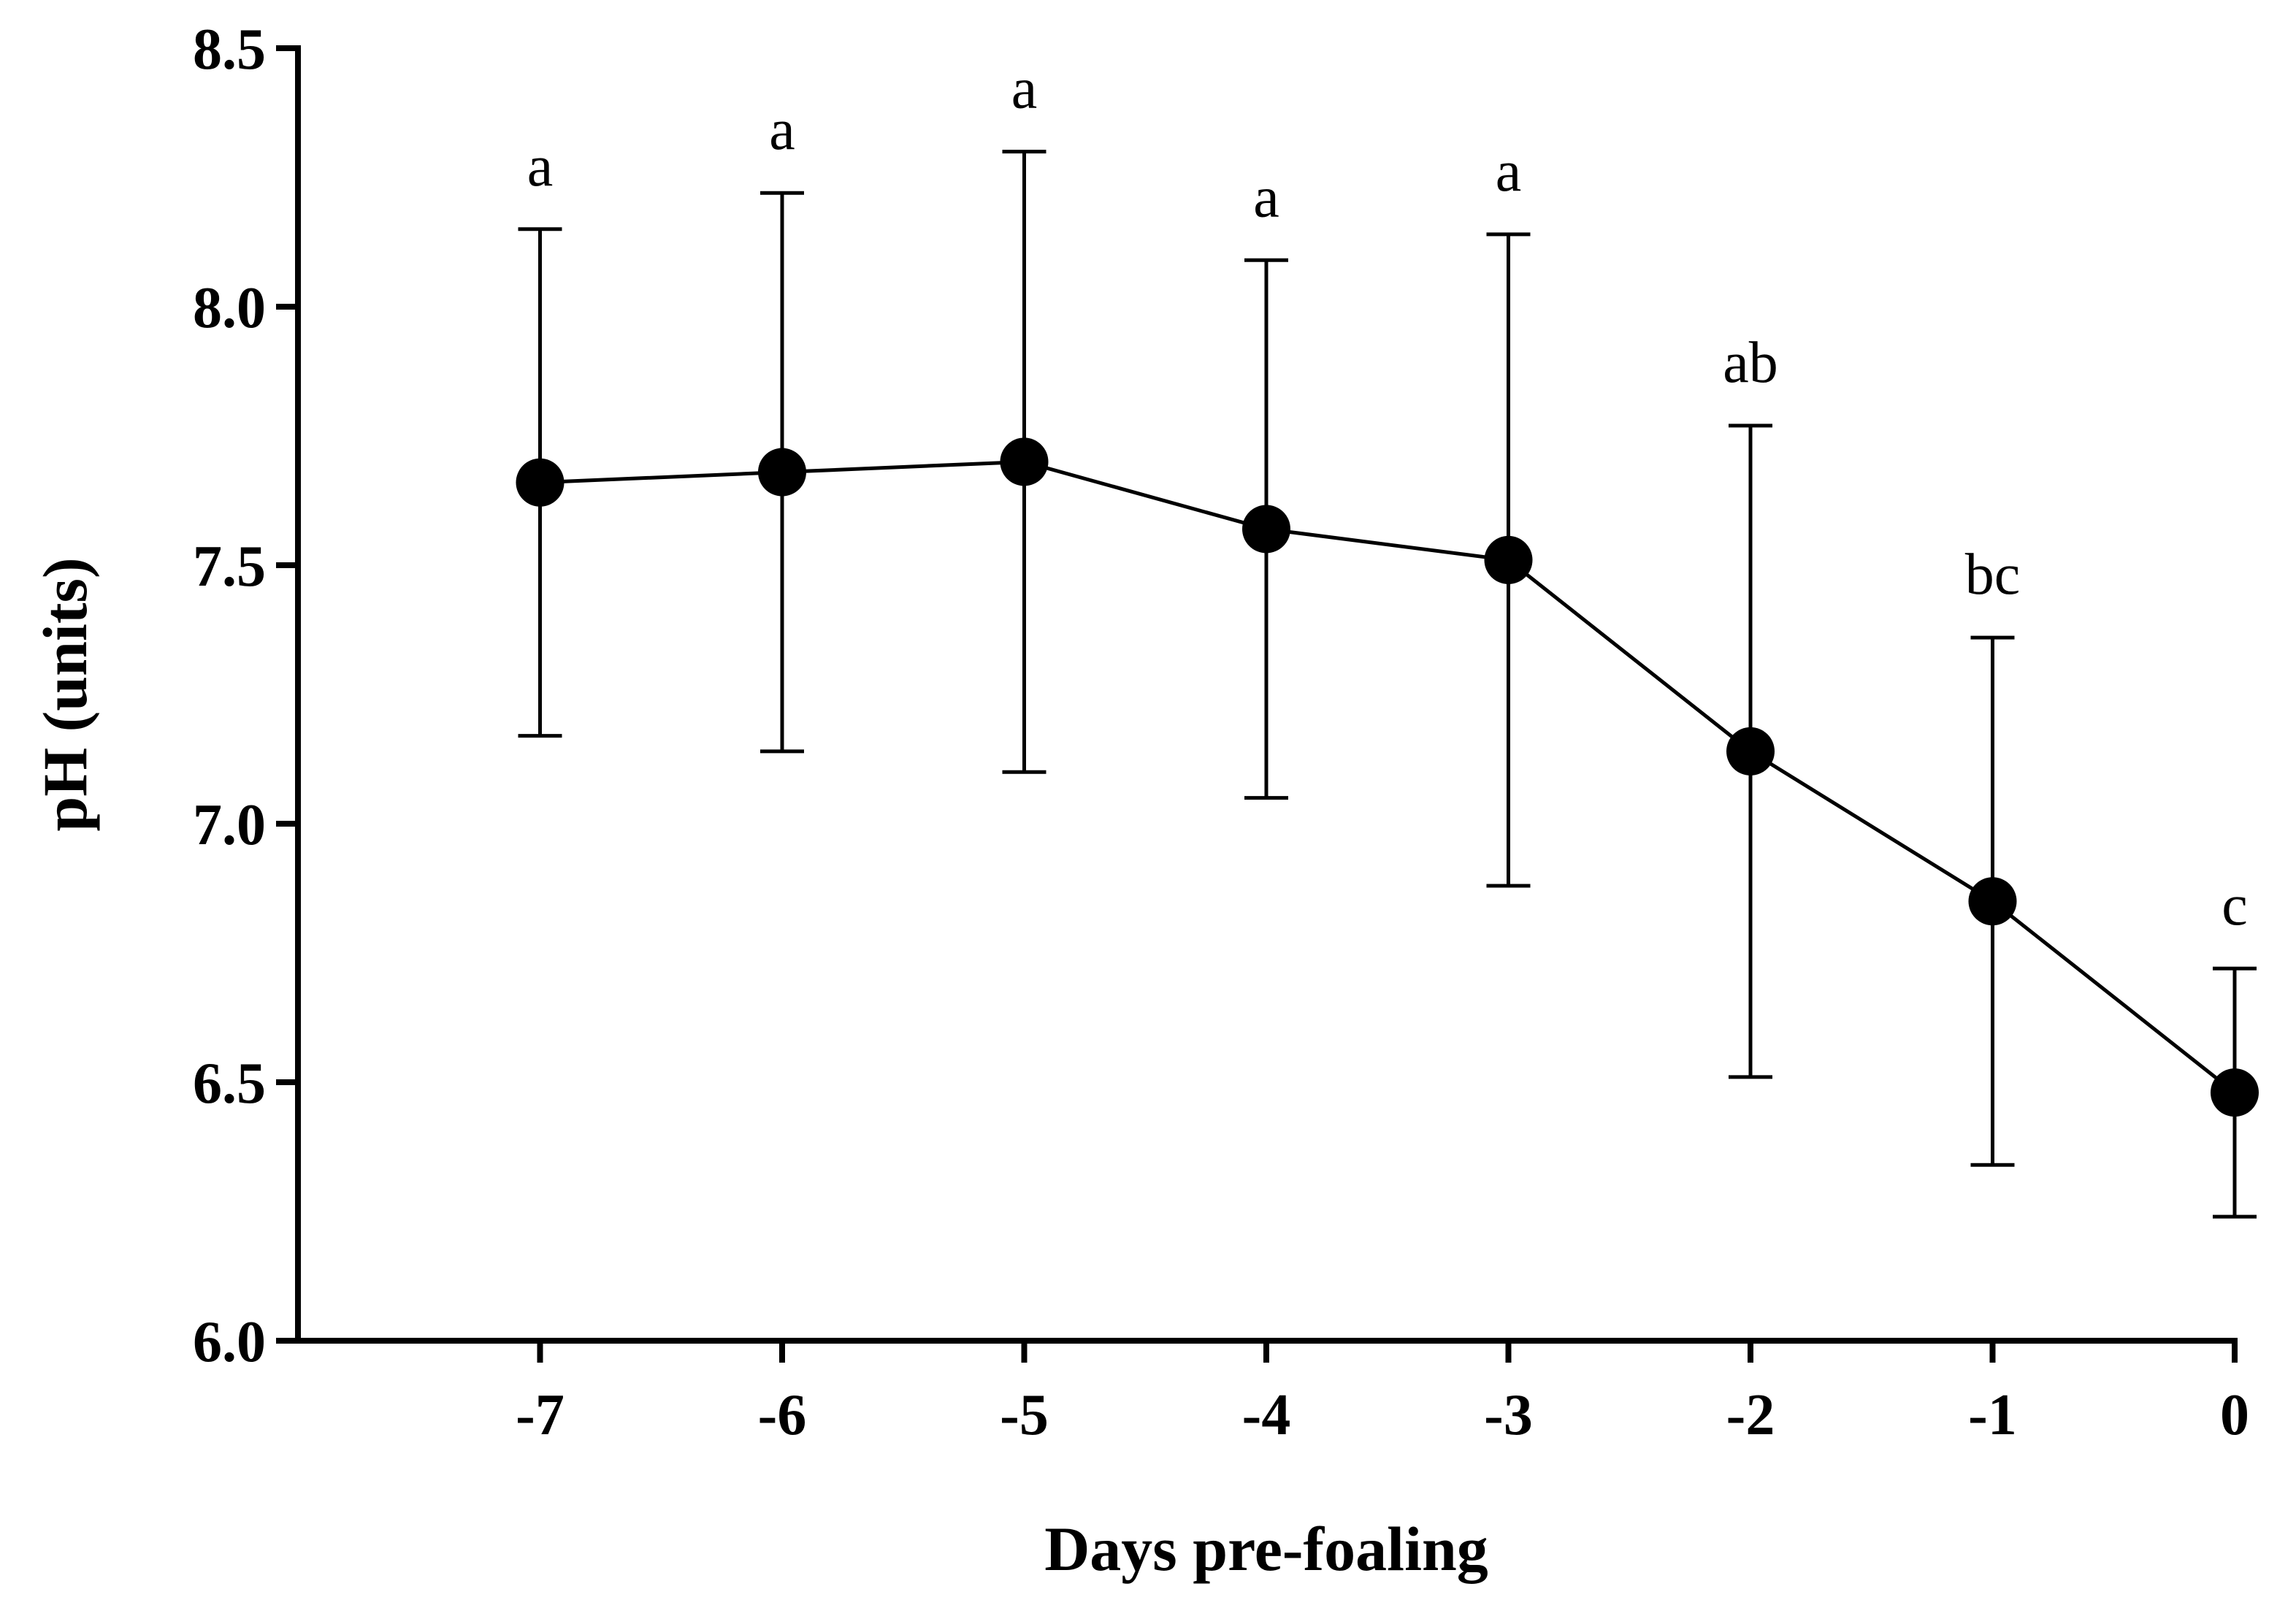  I want to click on y-tick-label: 8.0, so click(230, 308).